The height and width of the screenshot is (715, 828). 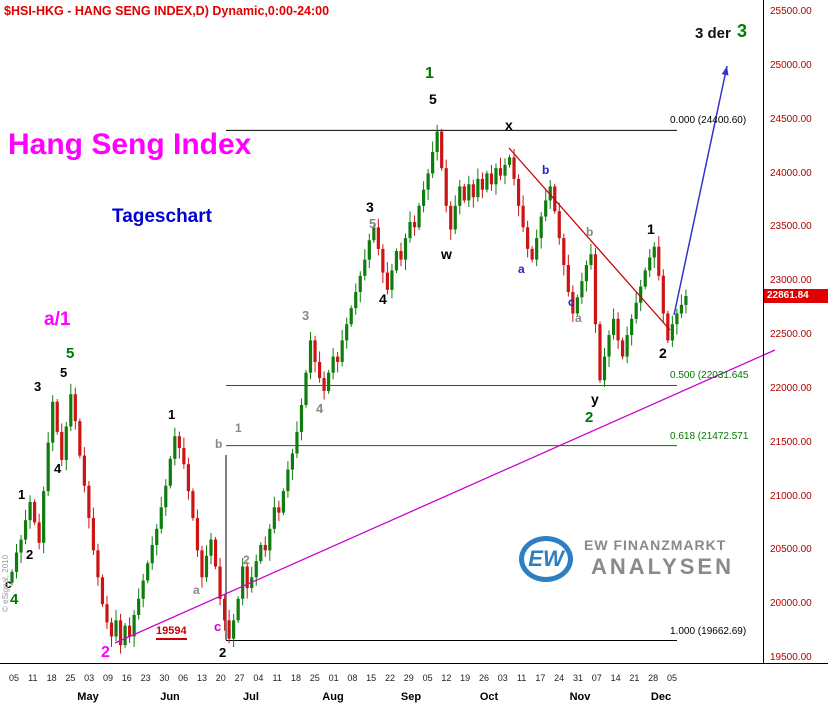 What do you see at coordinates (546, 559) in the screenshot?
I see `ew-logo-icon: EW` at bounding box center [546, 559].